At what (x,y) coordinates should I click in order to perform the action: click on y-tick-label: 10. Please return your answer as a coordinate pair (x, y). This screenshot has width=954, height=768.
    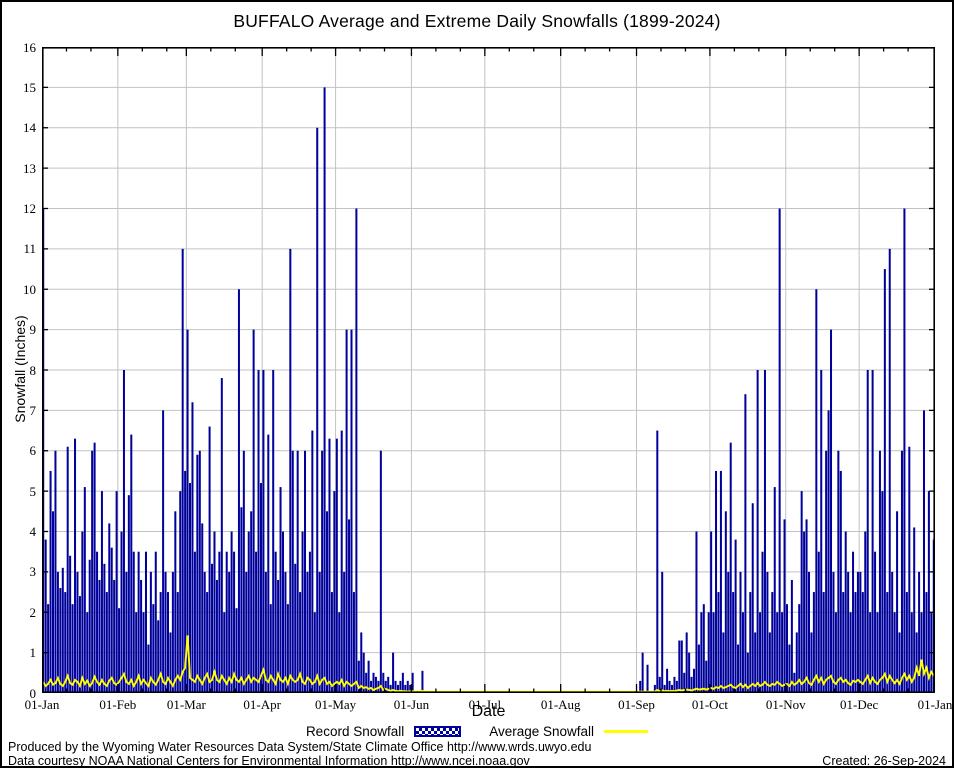
    Looking at the image, I should click on (29, 289).